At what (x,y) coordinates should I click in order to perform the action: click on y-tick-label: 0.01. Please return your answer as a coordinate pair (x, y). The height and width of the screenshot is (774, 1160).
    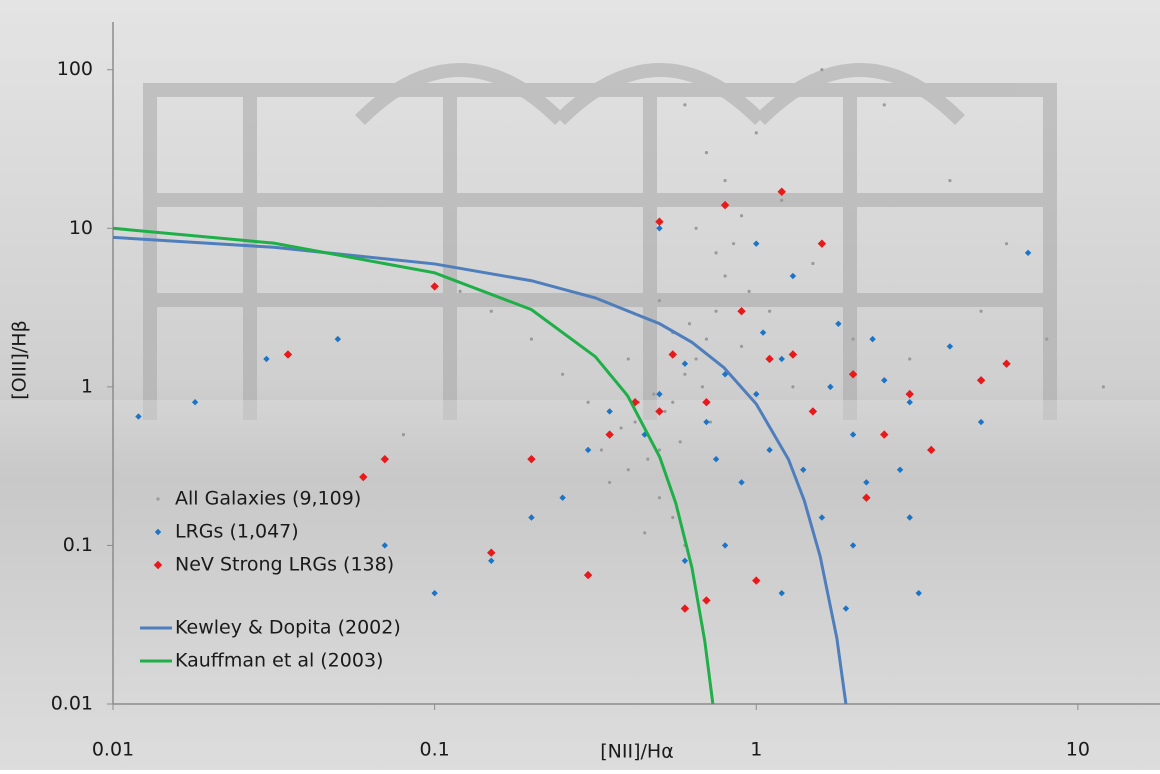
    Looking at the image, I should click on (72, 704).